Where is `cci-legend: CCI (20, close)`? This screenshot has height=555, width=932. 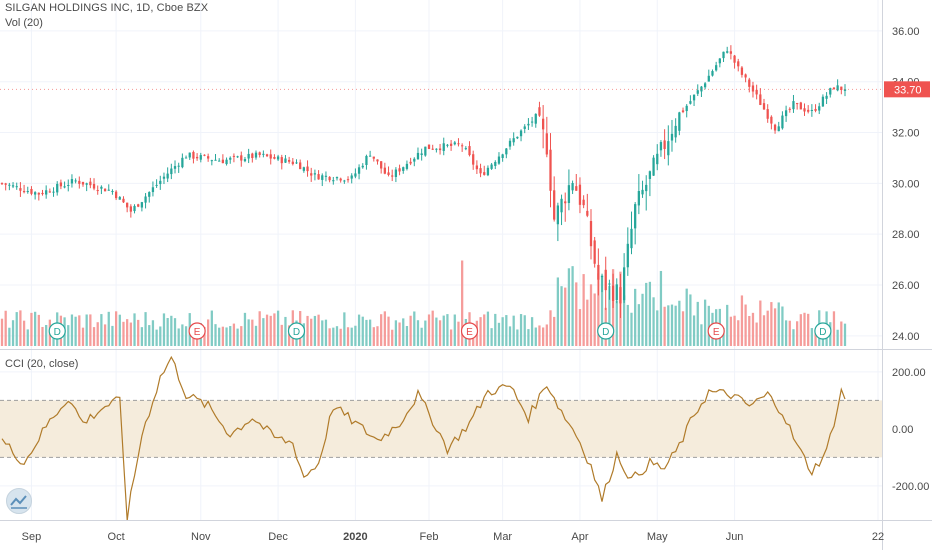 cci-legend: CCI (20, close) is located at coordinates (42, 364).